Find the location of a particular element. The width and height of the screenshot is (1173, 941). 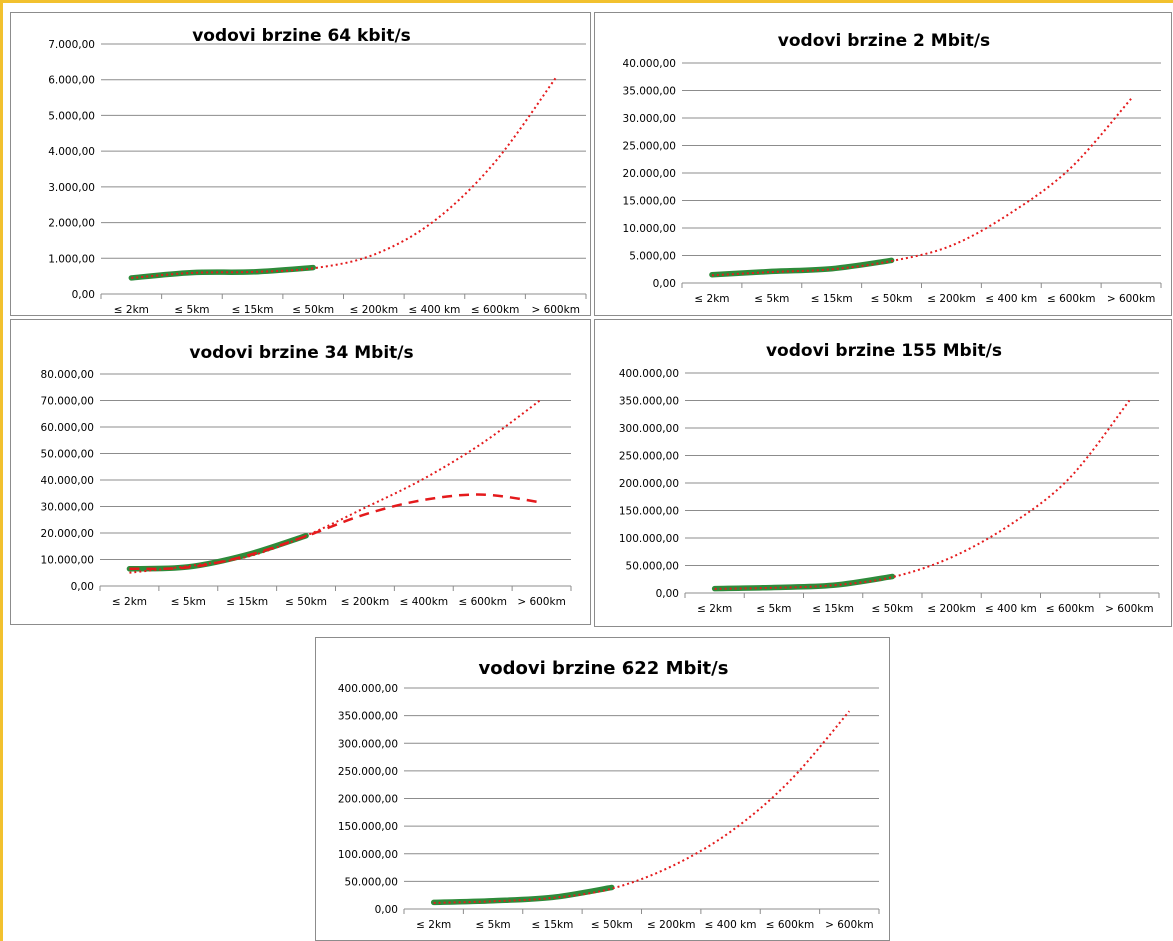

y-tick-label: 400.000,00 is located at coordinates (649, 374).